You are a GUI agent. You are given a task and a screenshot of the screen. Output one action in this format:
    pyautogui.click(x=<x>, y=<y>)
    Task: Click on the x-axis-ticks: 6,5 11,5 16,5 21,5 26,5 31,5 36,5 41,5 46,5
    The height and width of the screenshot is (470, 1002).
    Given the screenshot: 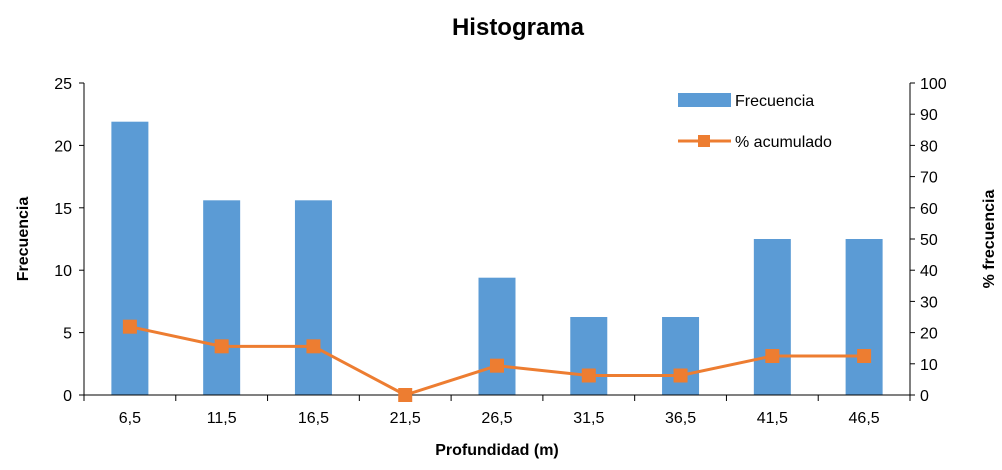 What is the action you would take?
    pyautogui.click(x=497, y=411)
    